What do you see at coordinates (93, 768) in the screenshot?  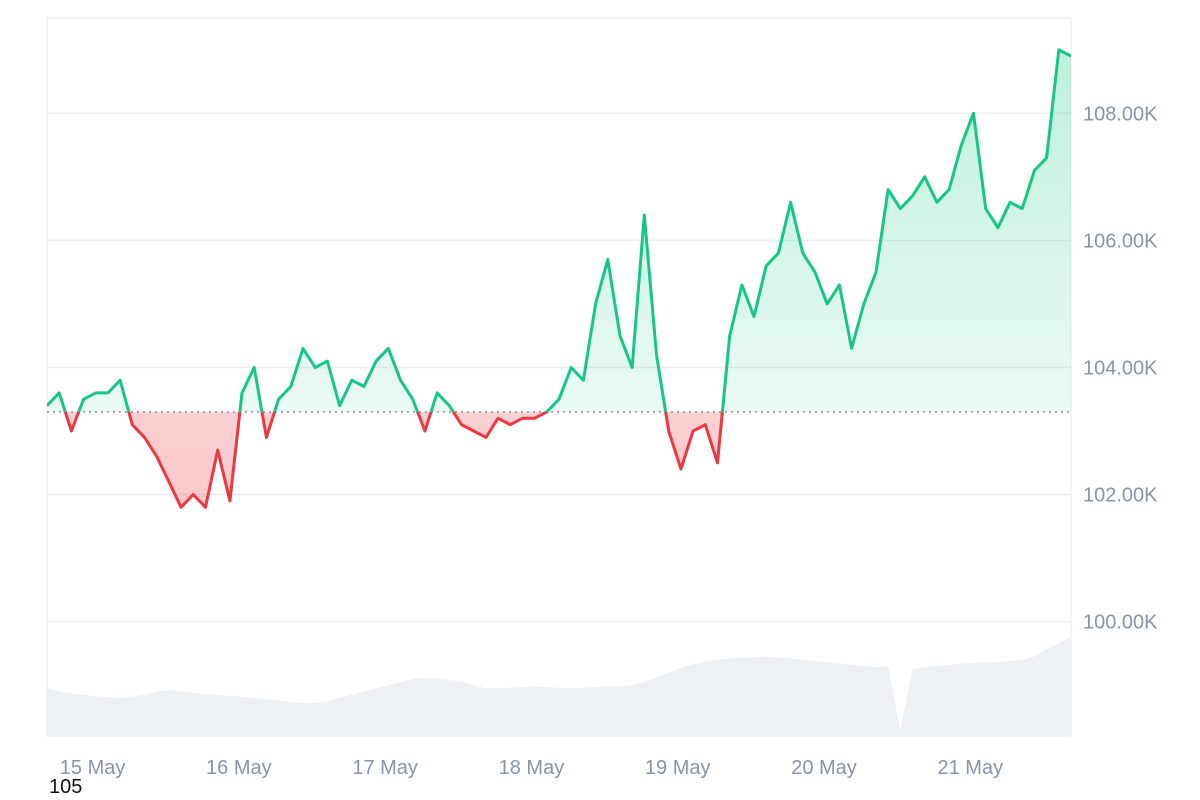 I see `x-tick-label: 15 May` at bounding box center [93, 768].